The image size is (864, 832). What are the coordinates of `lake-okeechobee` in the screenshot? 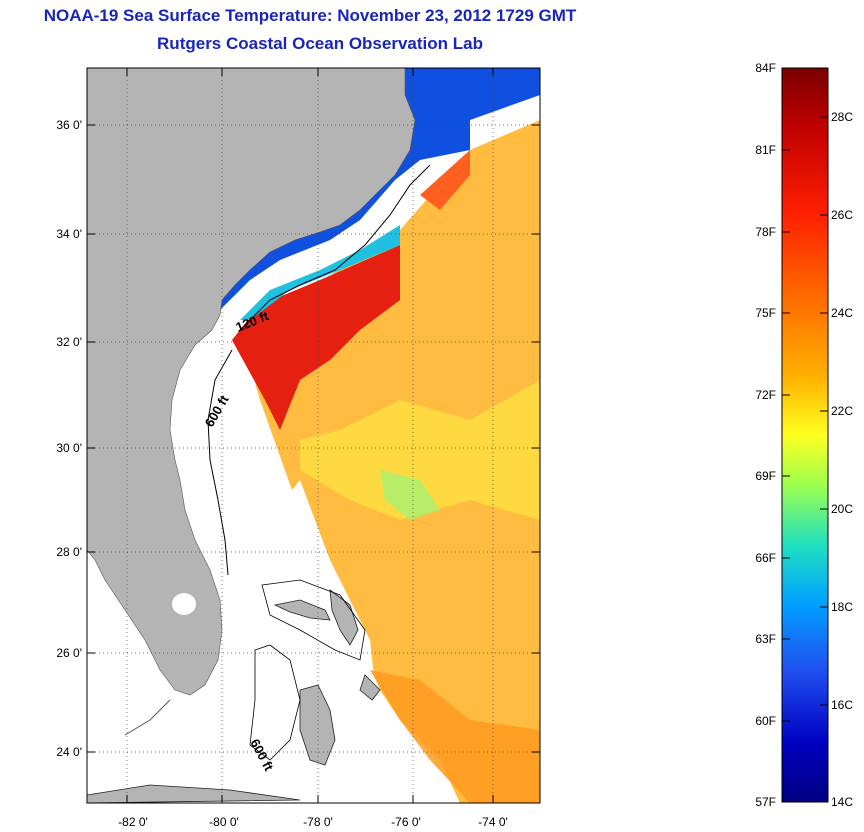 It's located at (184, 604).